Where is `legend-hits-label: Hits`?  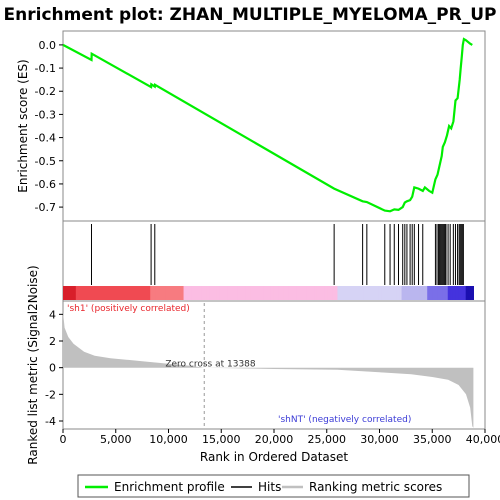 legend-hits-label: Hits is located at coordinates (269, 487).